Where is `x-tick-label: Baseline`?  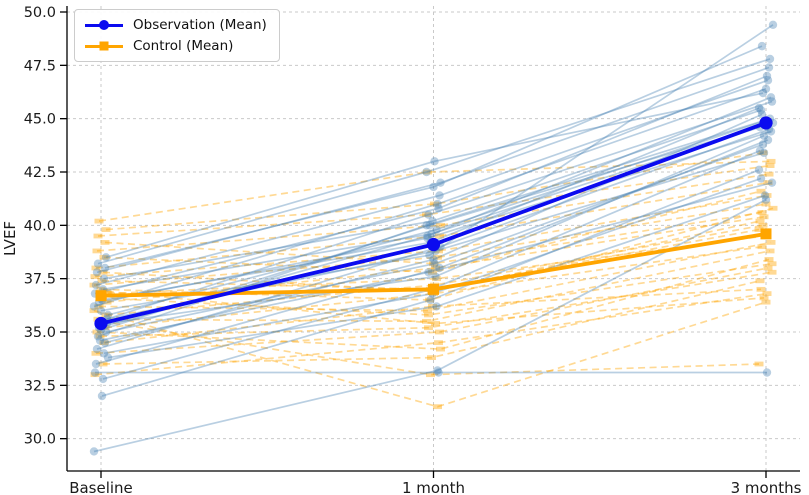
x-tick-label: Baseline is located at coordinates (101, 487).